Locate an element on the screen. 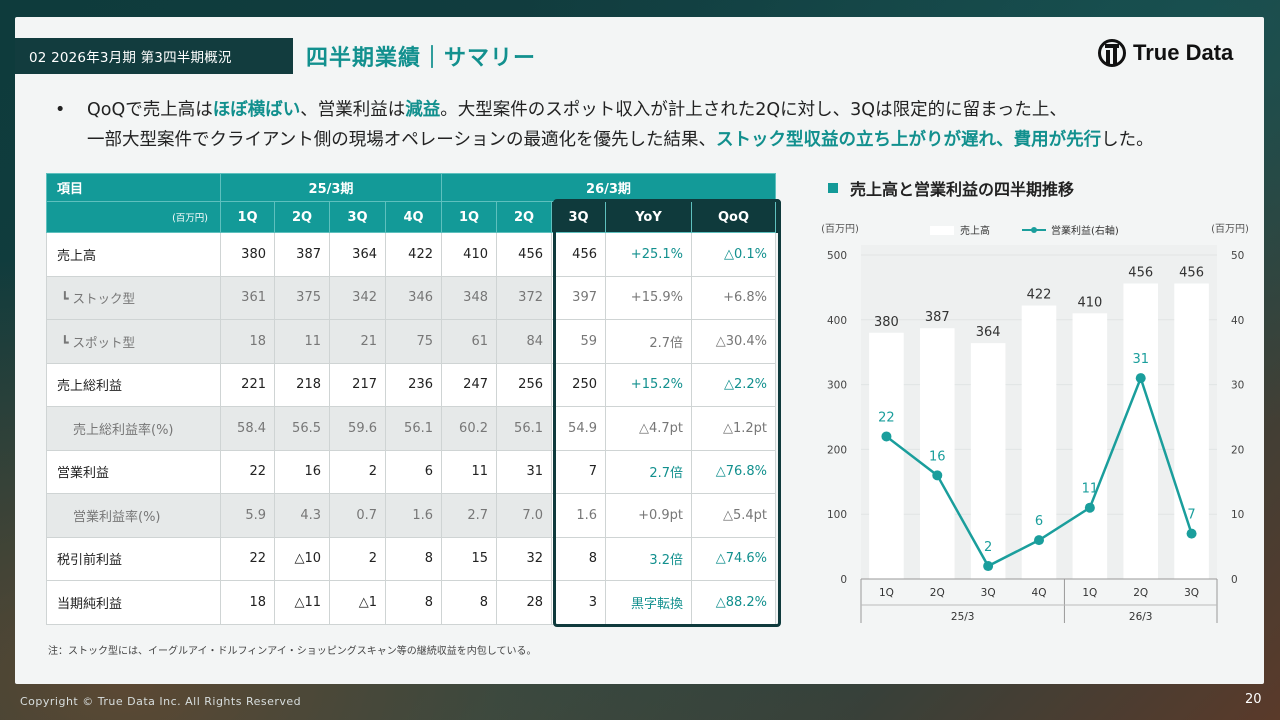 Image resolution: width=1280 pixels, height=720 pixels. table-cell: 422 is located at coordinates (413, 254).